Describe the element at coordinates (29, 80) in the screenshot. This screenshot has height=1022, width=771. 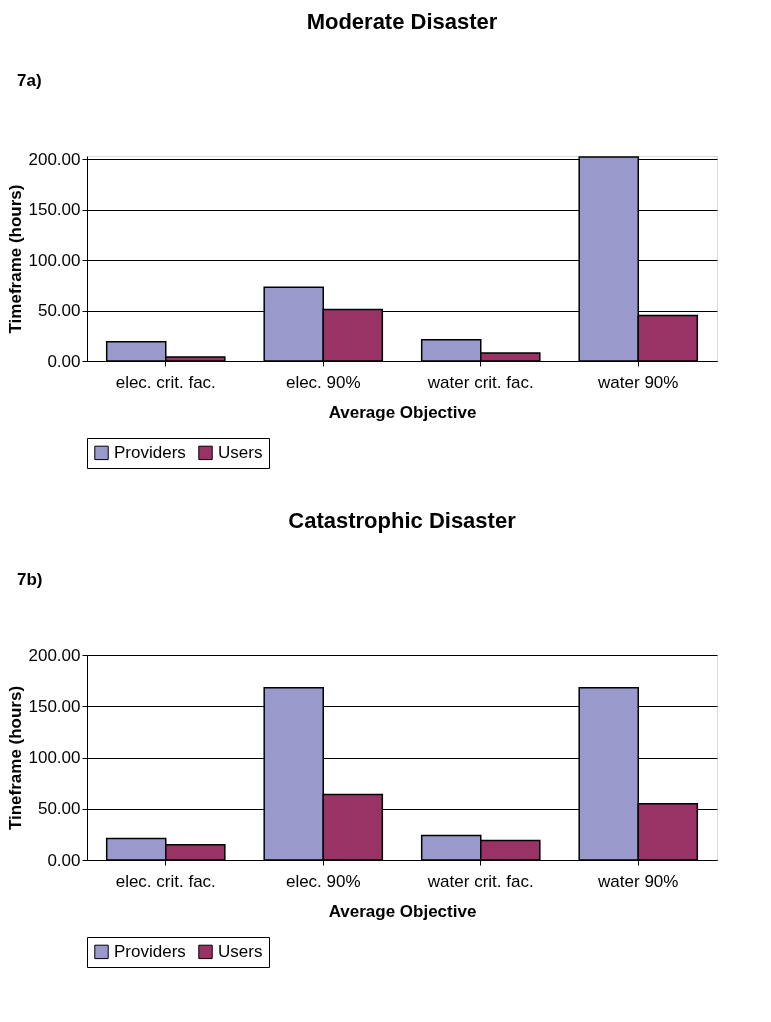
I see `text: 7a)` at that location.